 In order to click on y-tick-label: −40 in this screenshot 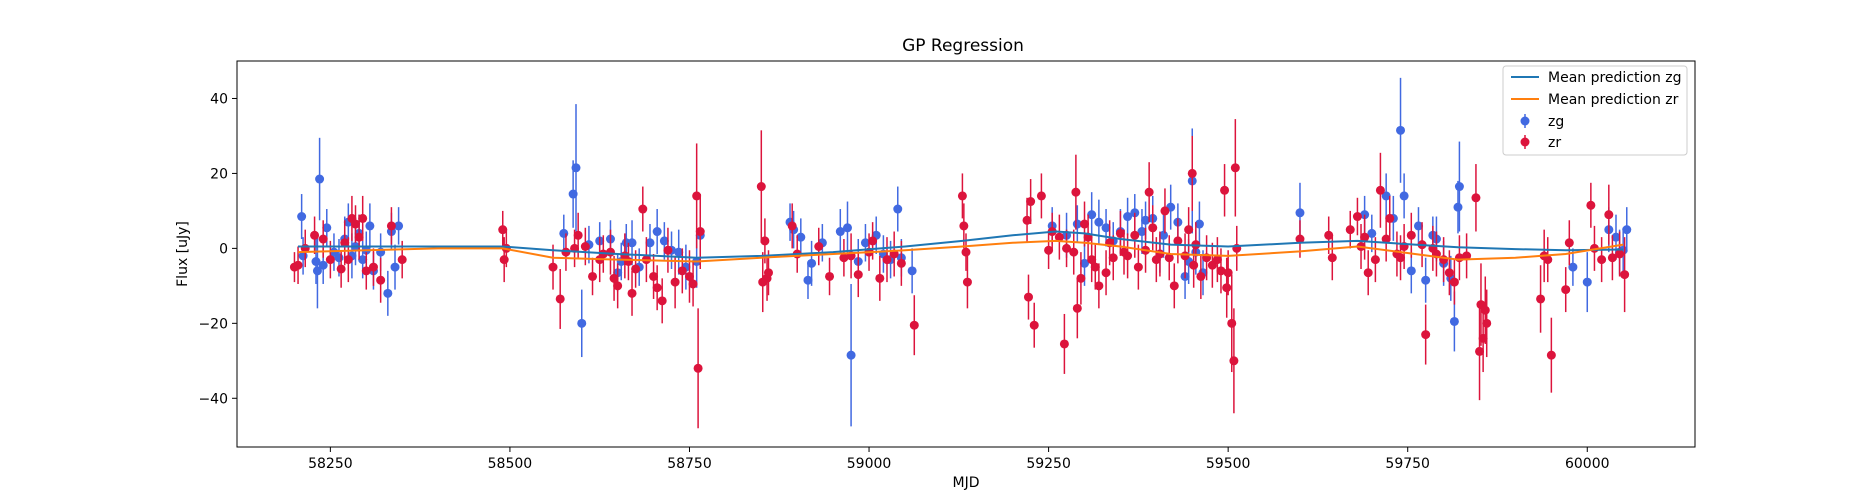, I will do `click(213, 399)`.